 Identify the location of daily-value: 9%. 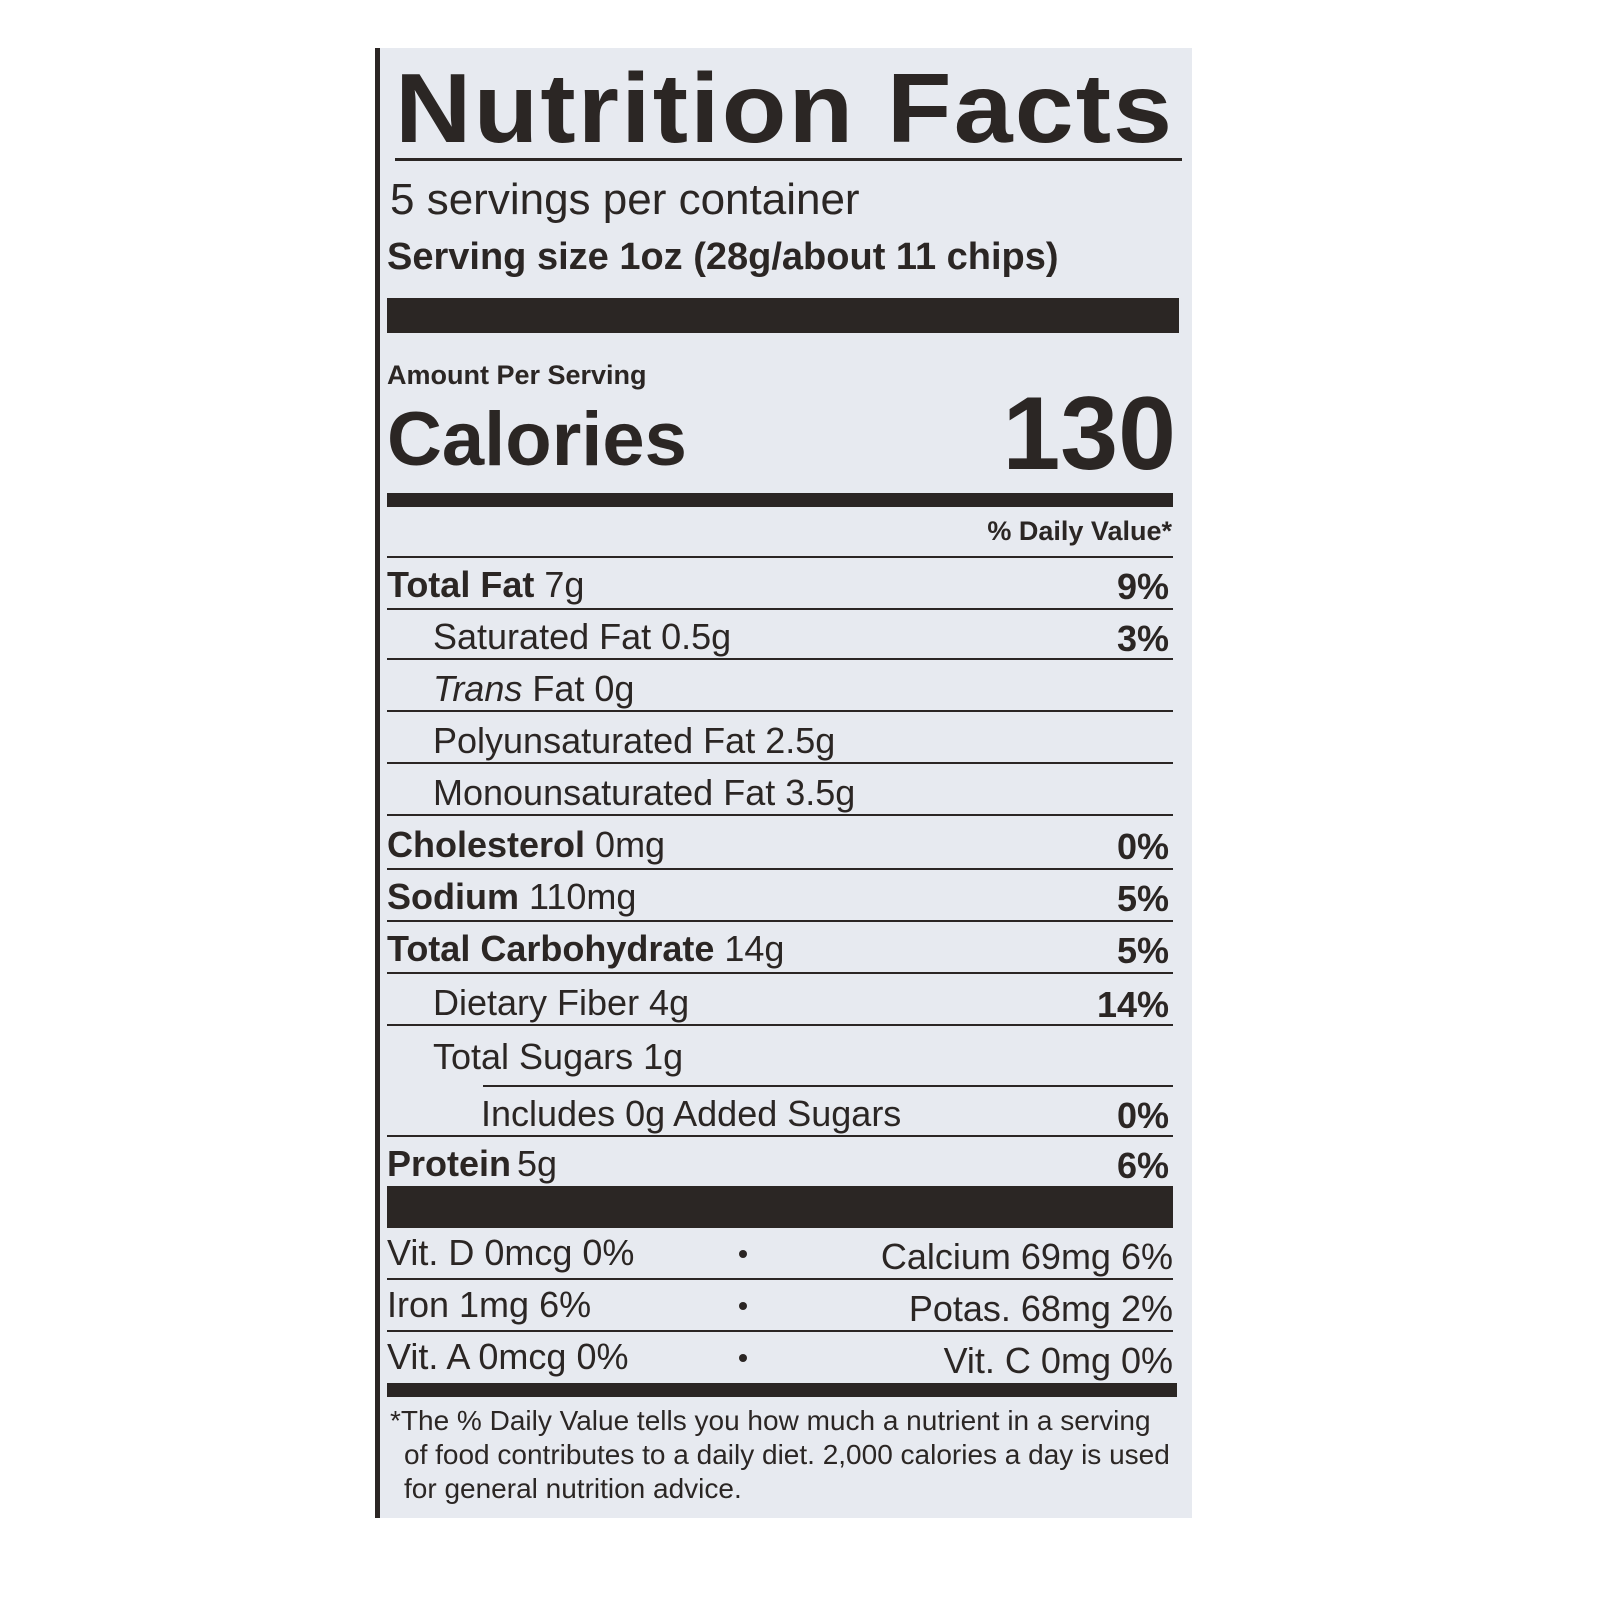
(1142, 586).